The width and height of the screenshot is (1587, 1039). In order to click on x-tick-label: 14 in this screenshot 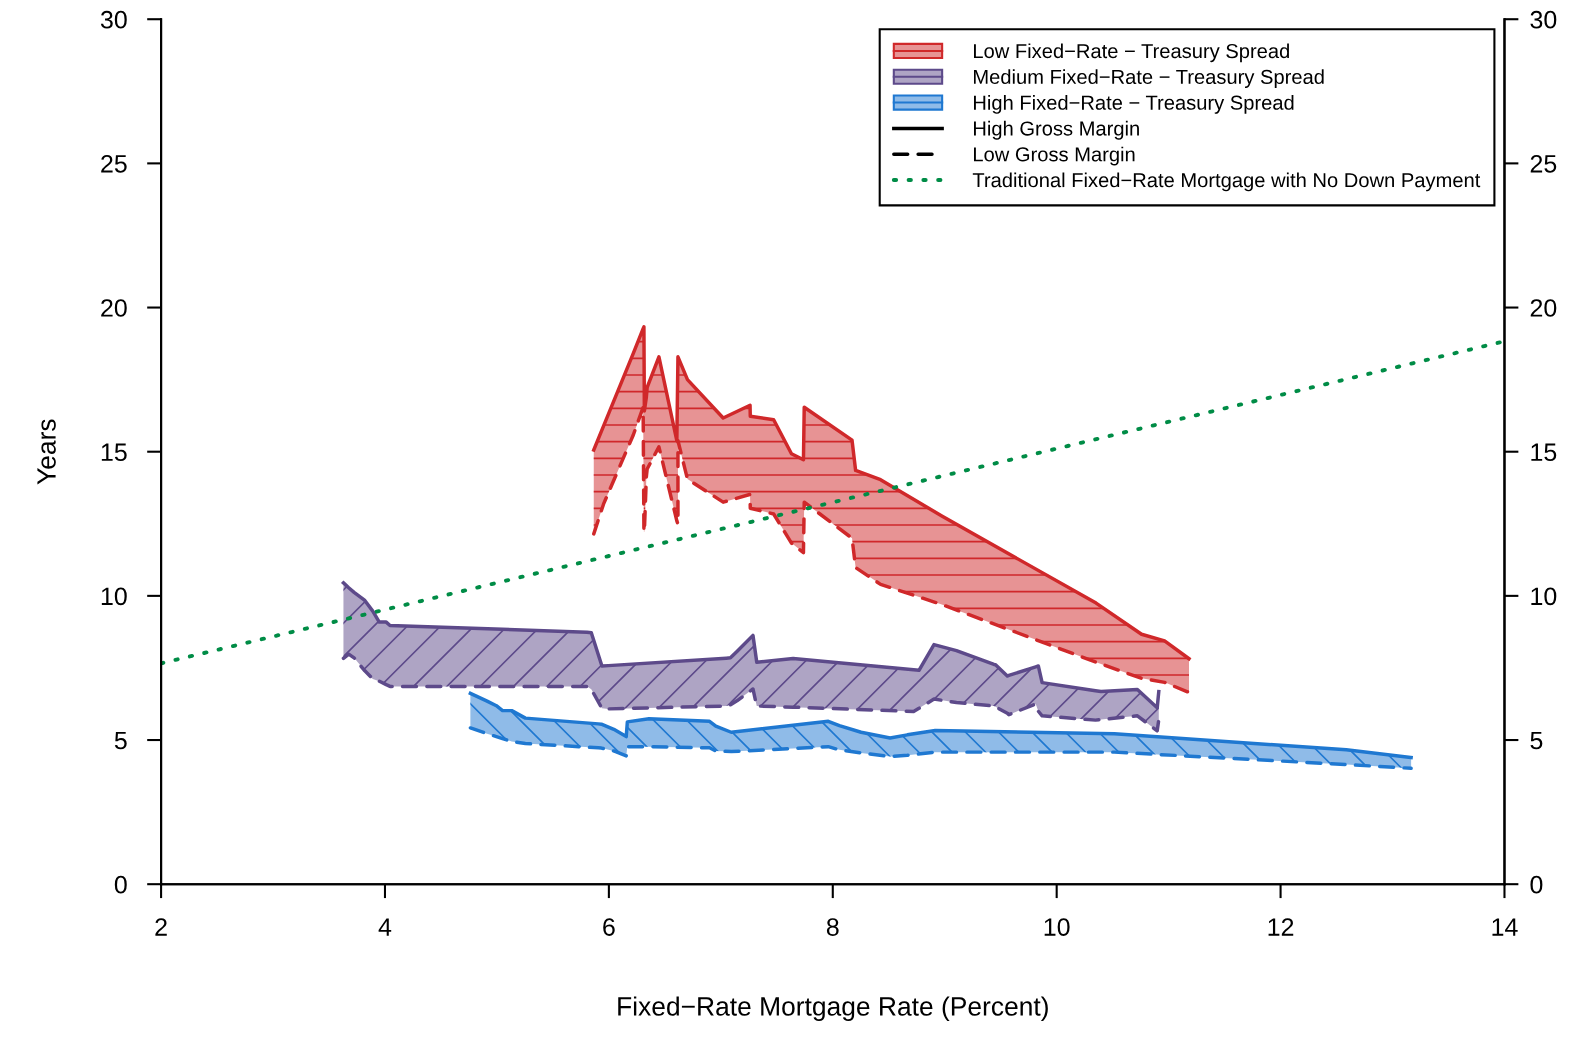, I will do `click(1505, 927)`.